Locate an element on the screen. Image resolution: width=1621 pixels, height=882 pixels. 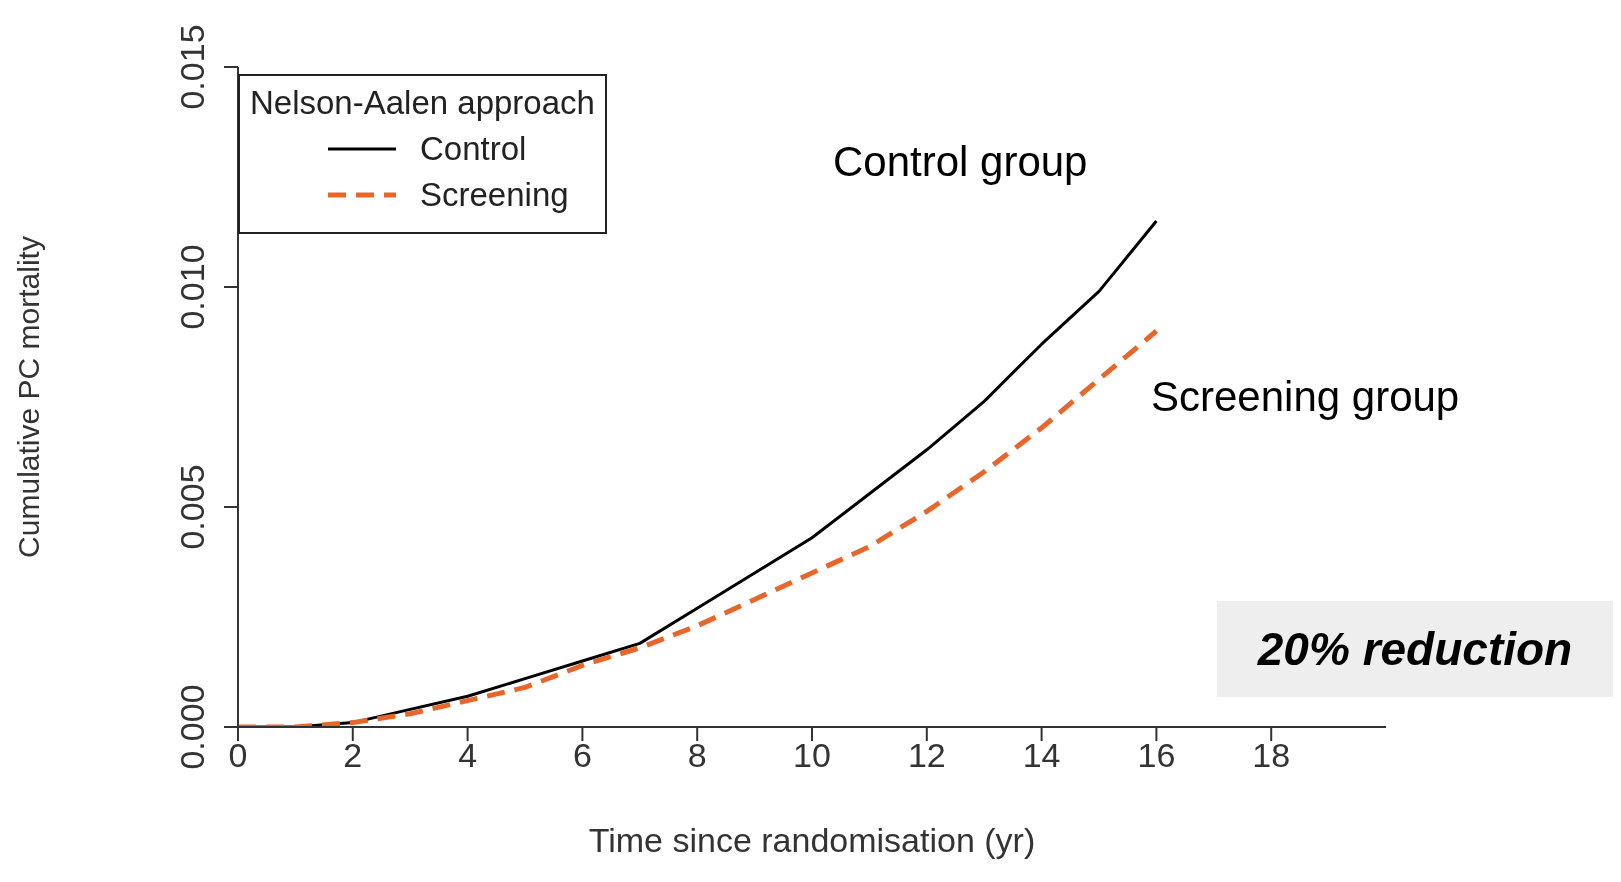
y-tick-label: 0.005 is located at coordinates (192, 507).